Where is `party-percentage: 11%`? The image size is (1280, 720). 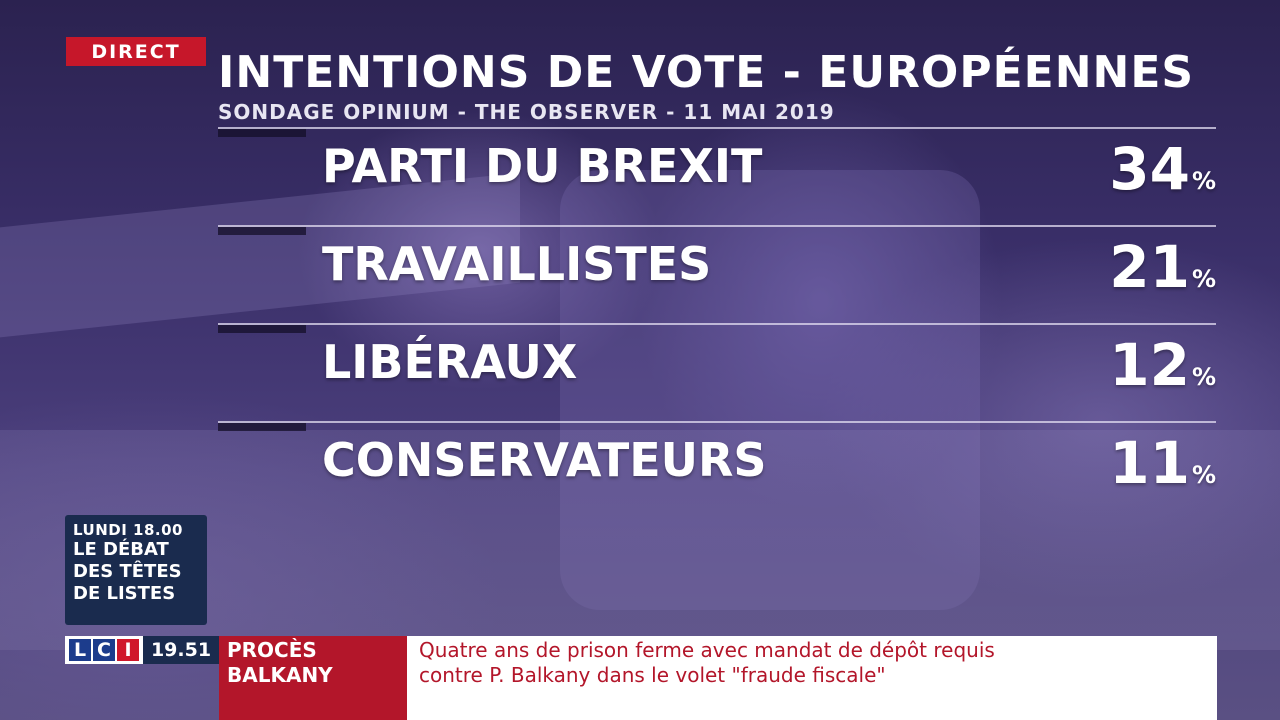 party-percentage: 11% is located at coordinates (1162, 463).